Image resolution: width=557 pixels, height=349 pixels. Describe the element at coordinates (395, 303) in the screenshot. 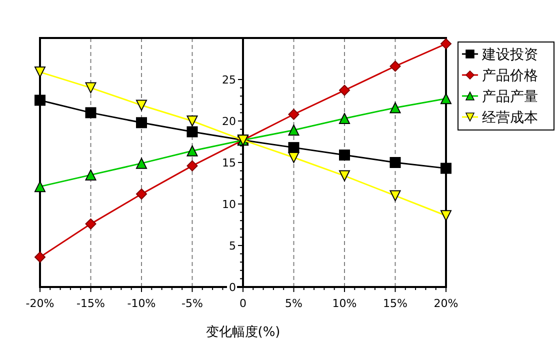

I see `x-tick-label: 15%` at that location.